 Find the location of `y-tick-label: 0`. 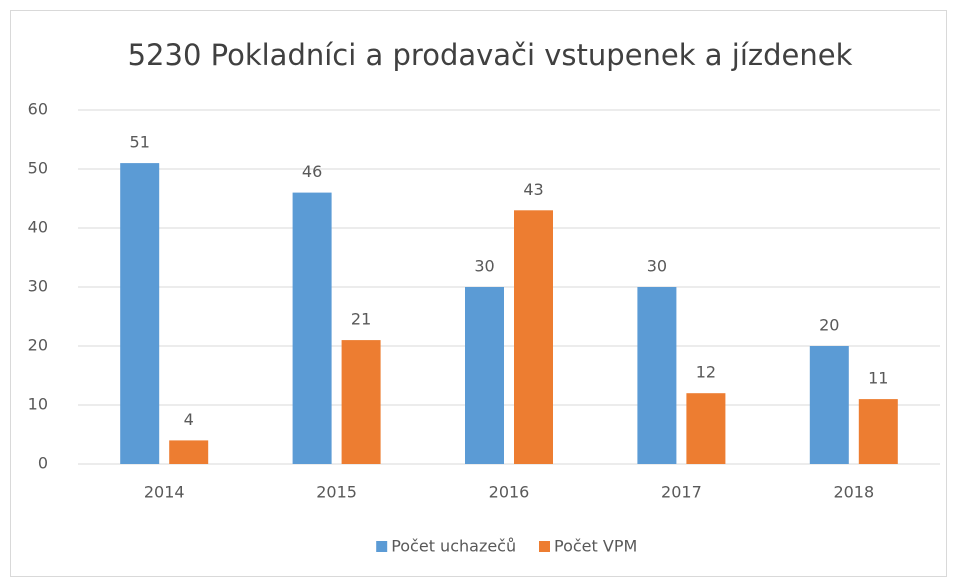

y-tick-label: 0 is located at coordinates (43, 463).